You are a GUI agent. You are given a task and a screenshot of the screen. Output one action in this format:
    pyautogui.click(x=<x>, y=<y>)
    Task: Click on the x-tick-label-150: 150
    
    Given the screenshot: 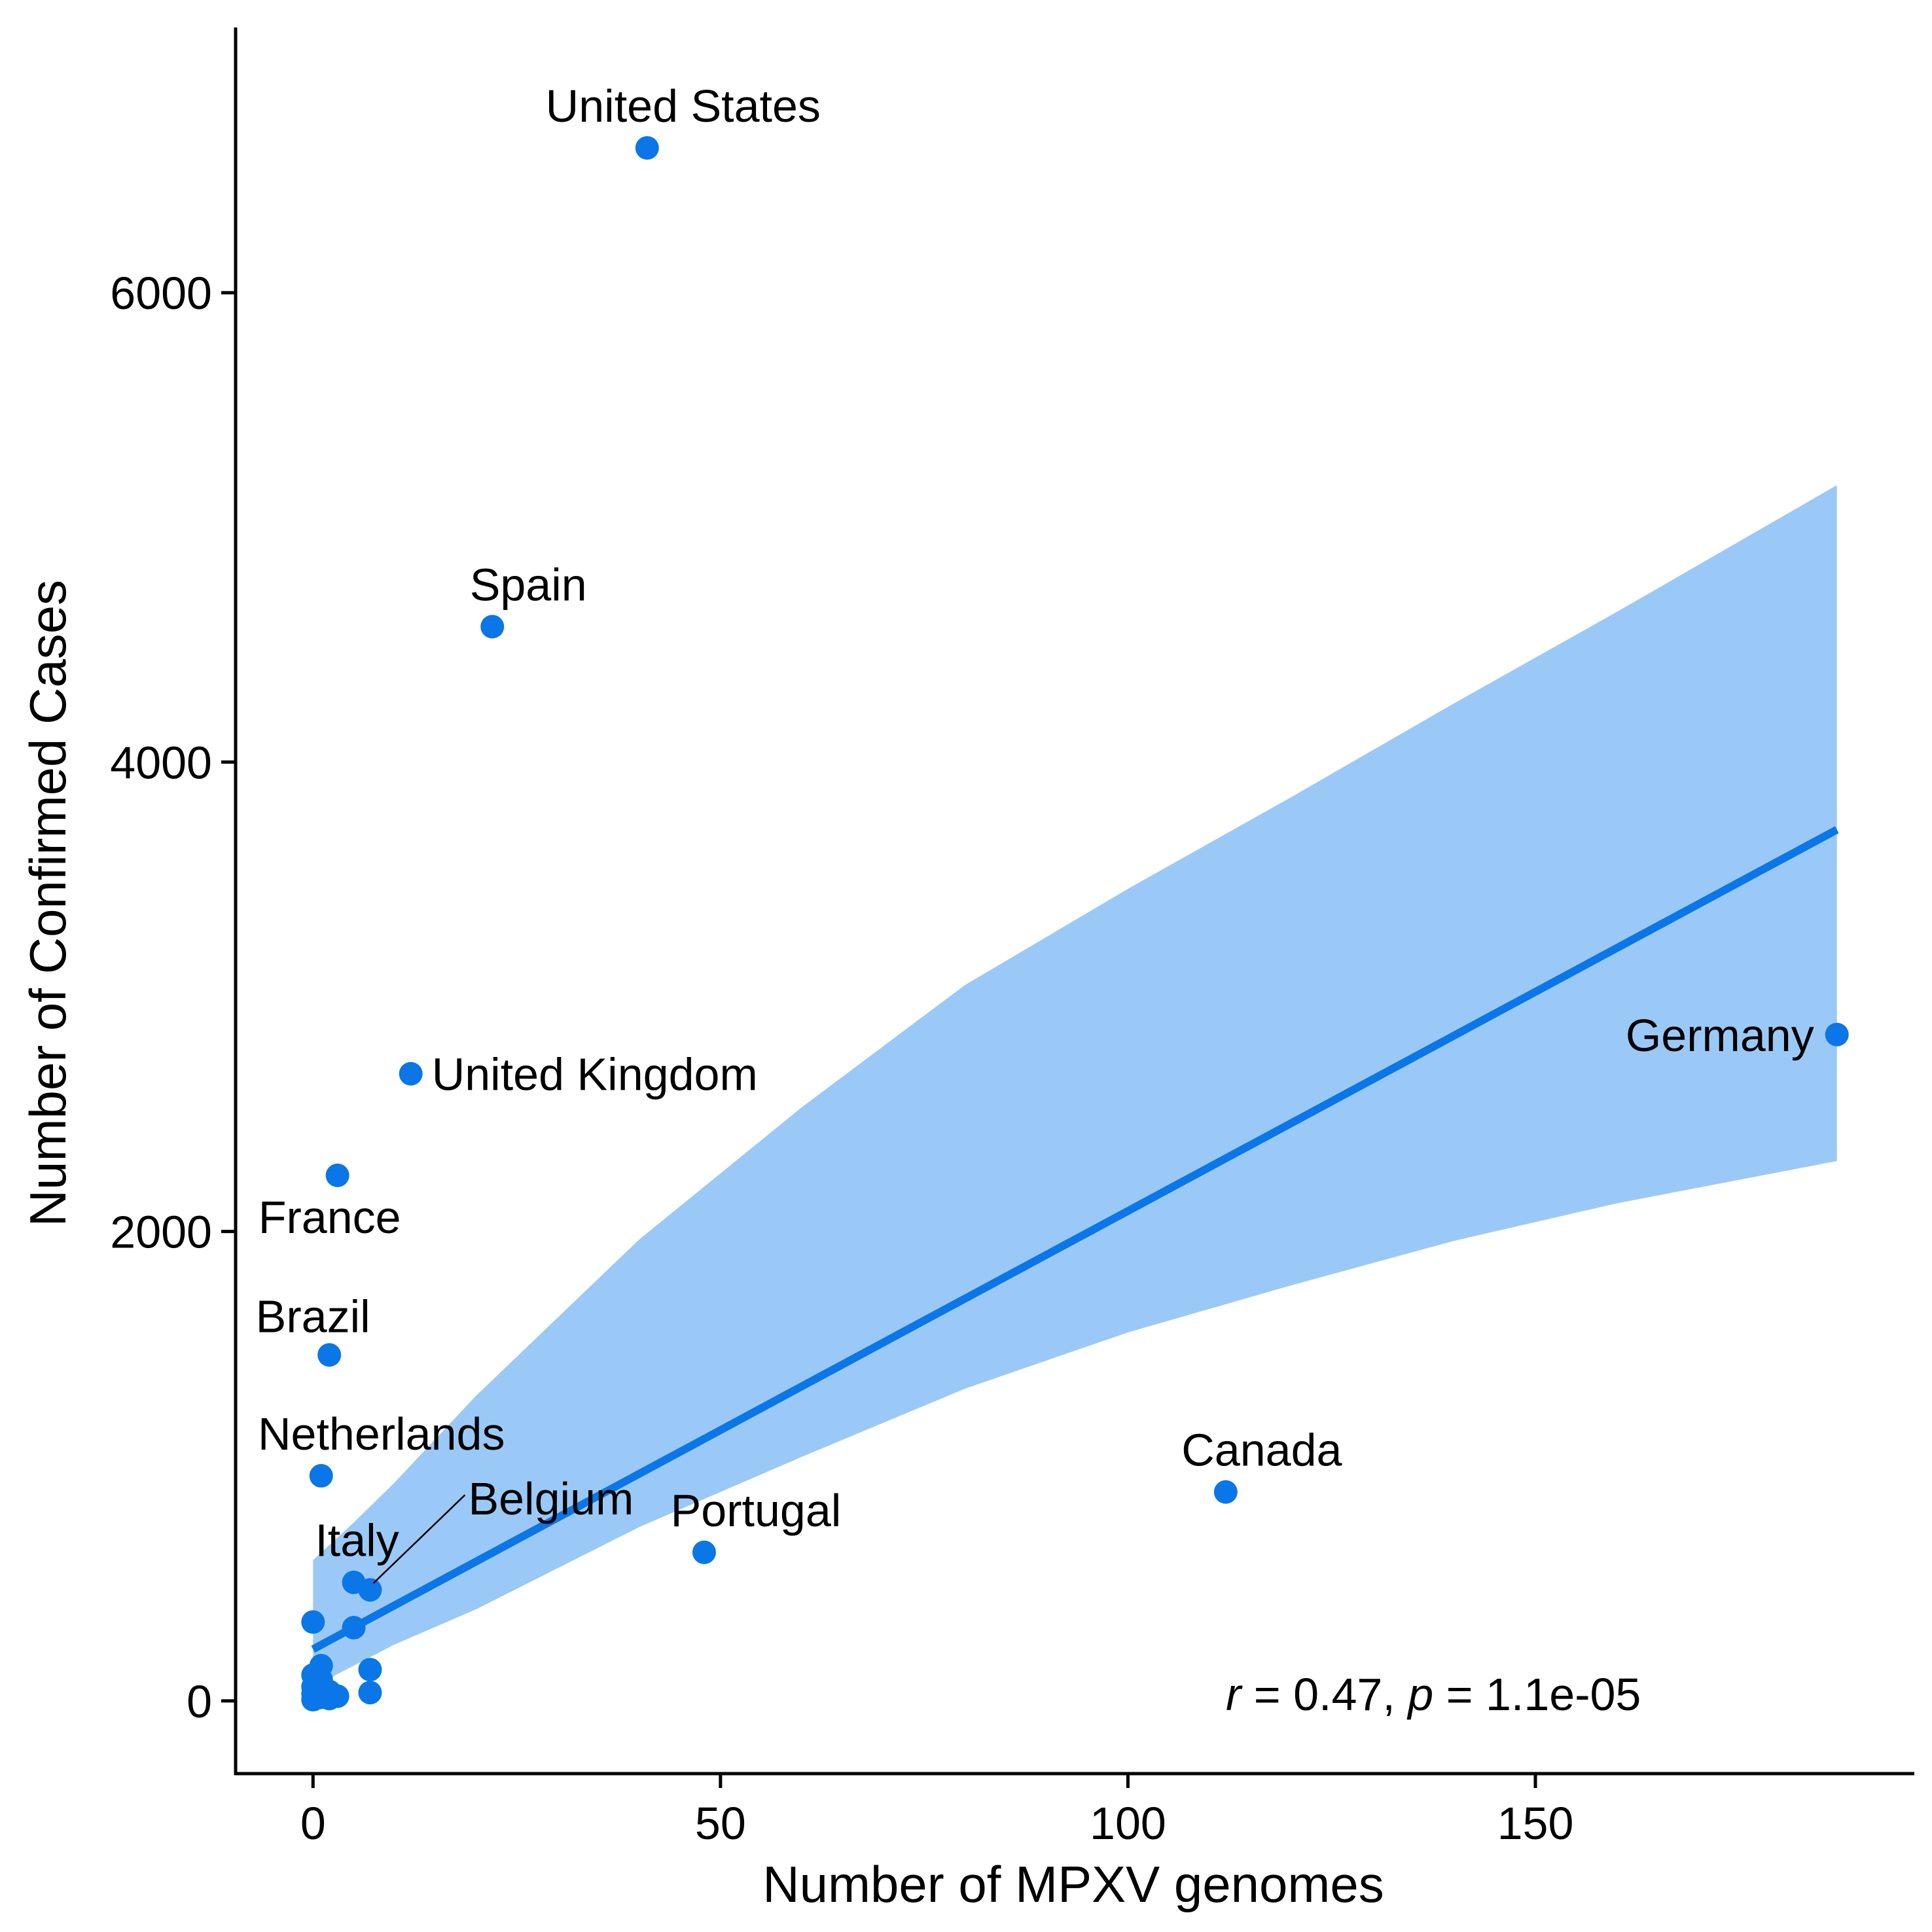 What is the action you would take?
    pyautogui.click(x=1535, y=1823)
    